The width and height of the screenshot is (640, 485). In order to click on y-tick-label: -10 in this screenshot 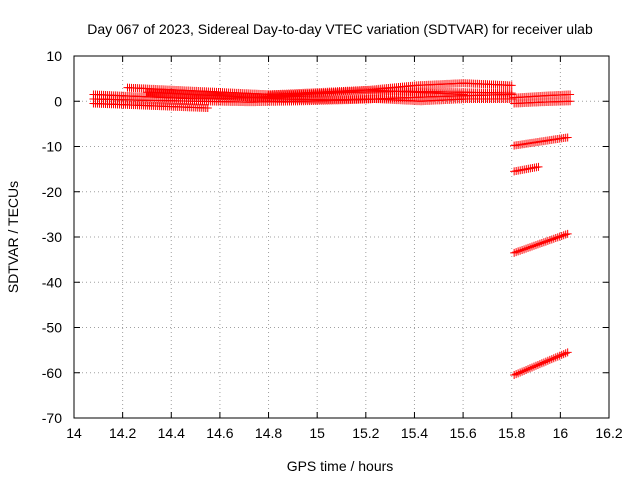, I will do `click(52, 147)`.